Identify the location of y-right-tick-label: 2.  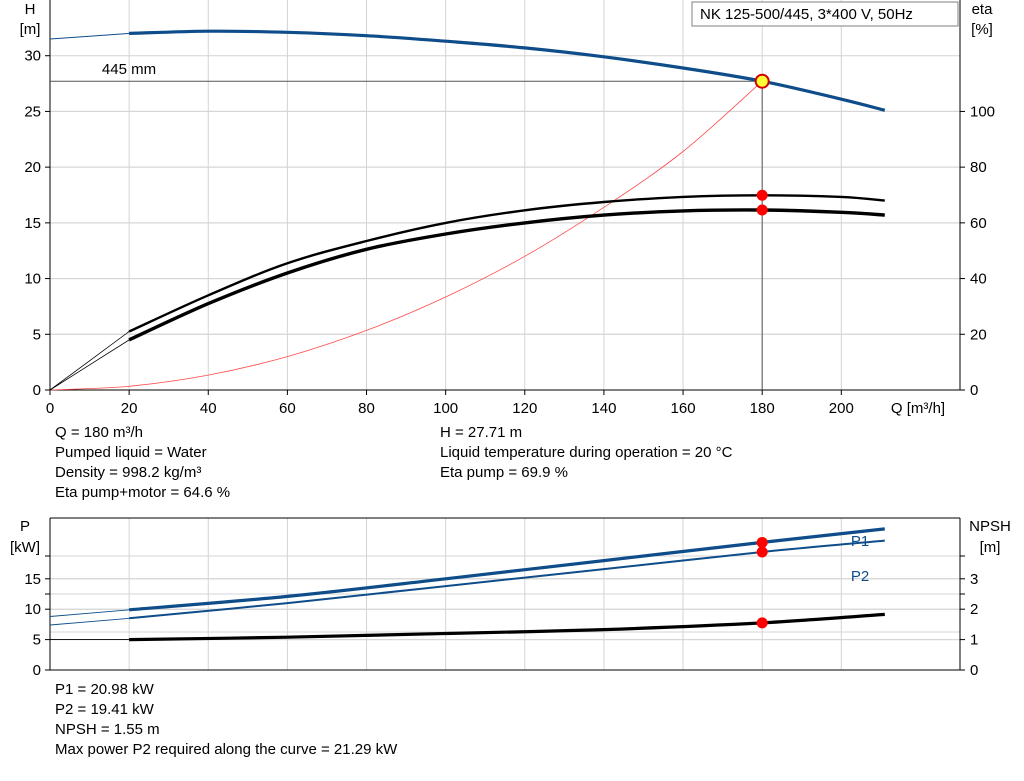
(974, 609).